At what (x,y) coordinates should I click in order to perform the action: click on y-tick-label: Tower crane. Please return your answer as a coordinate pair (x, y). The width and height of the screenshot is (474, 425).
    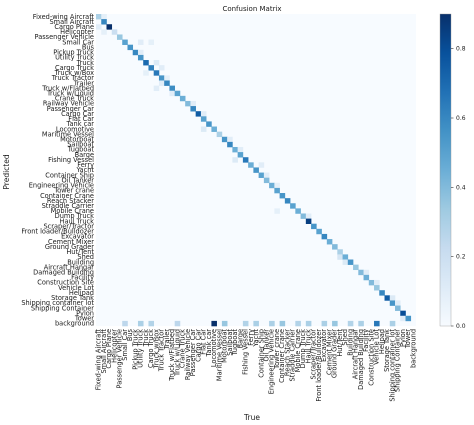
    Looking at the image, I should click on (73, 191).